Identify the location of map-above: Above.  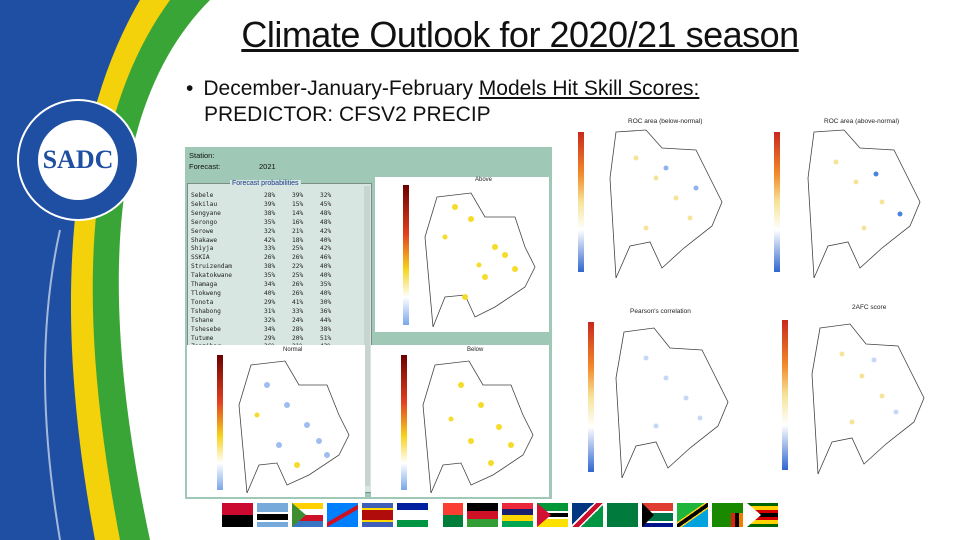
(462, 254).